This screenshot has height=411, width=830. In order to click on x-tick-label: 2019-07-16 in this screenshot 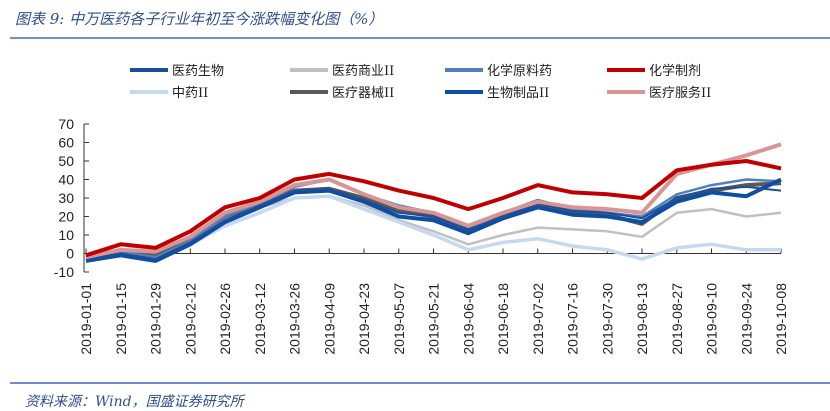, I will do `click(573, 319)`.